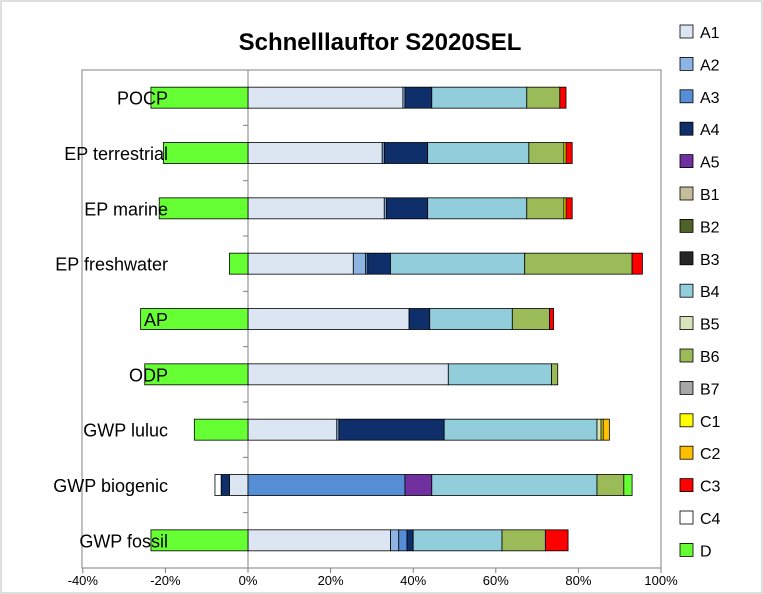  Describe the element at coordinates (710, 163) in the screenshot. I see `legend-label: A5` at that location.